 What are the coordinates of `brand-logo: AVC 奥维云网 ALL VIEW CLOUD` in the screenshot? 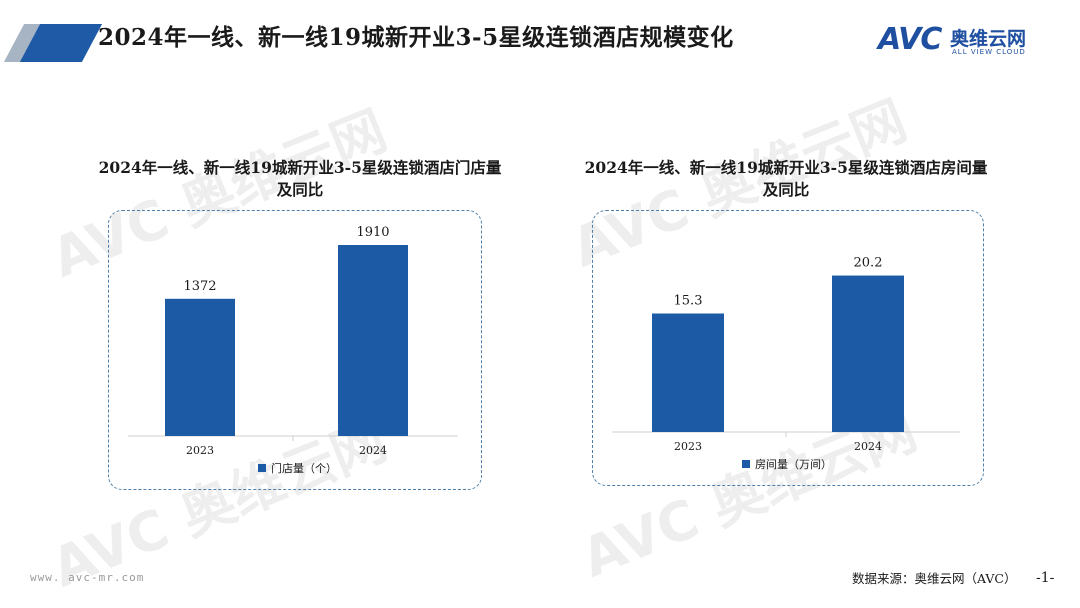 It's located at (968, 41).